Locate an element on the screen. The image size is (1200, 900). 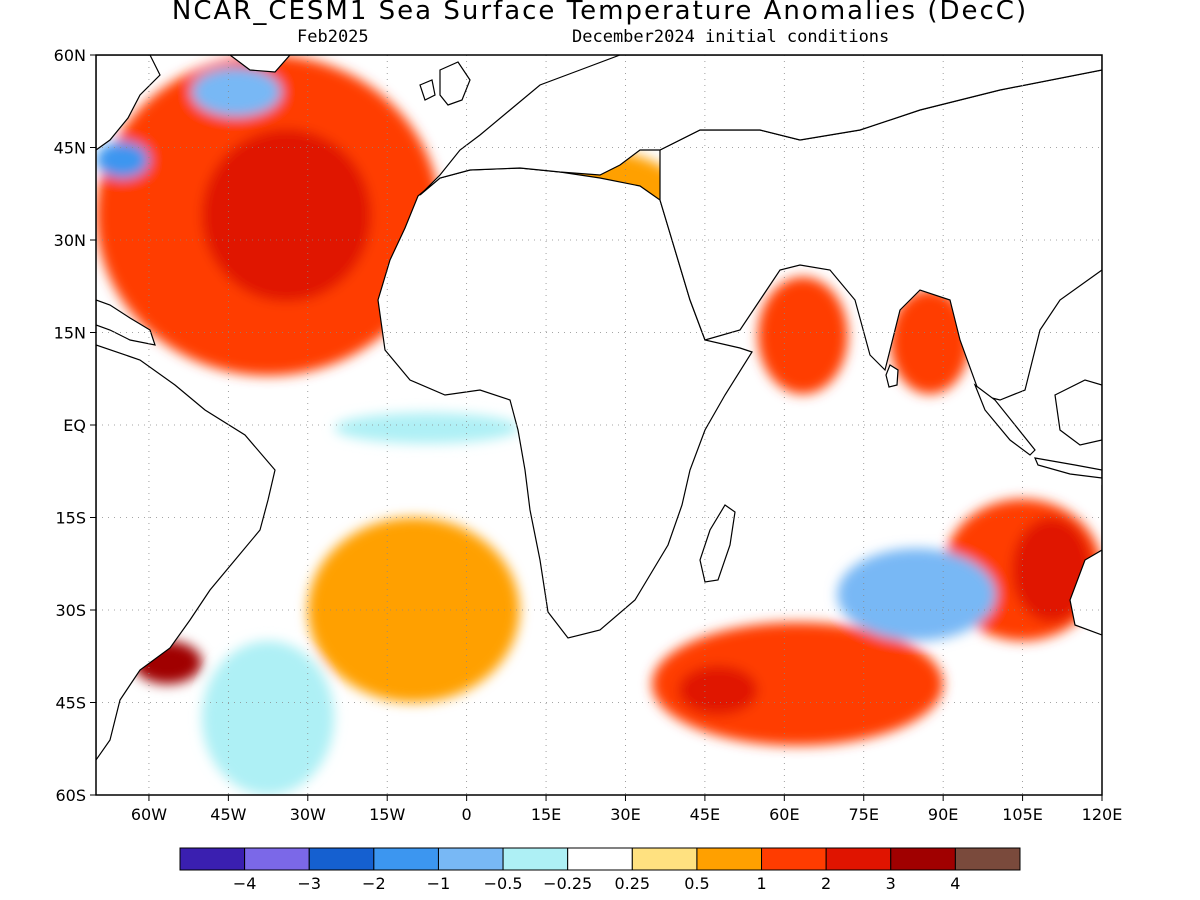
forecast-month: Feb2025 is located at coordinates (333, 37).